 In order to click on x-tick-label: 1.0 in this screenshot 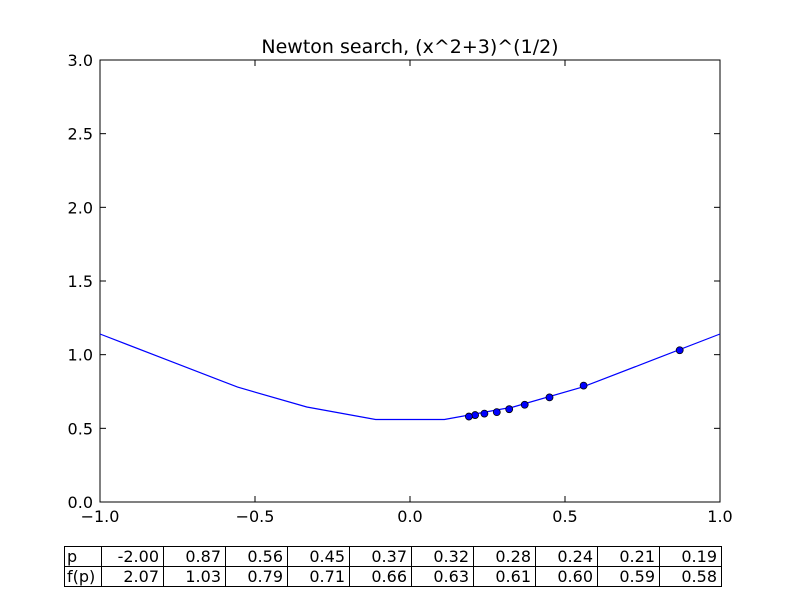, I will do `click(719, 516)`.